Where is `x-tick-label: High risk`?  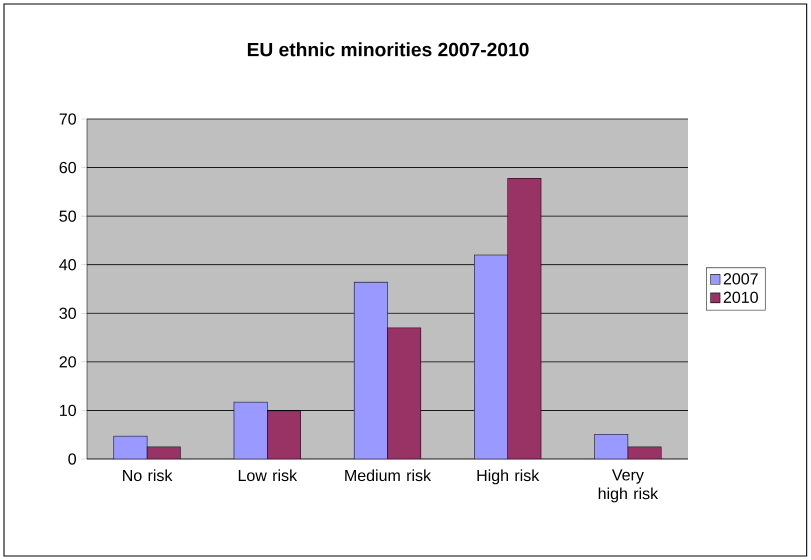
x-tick-label: High risk is located at coordinates (508, 476).